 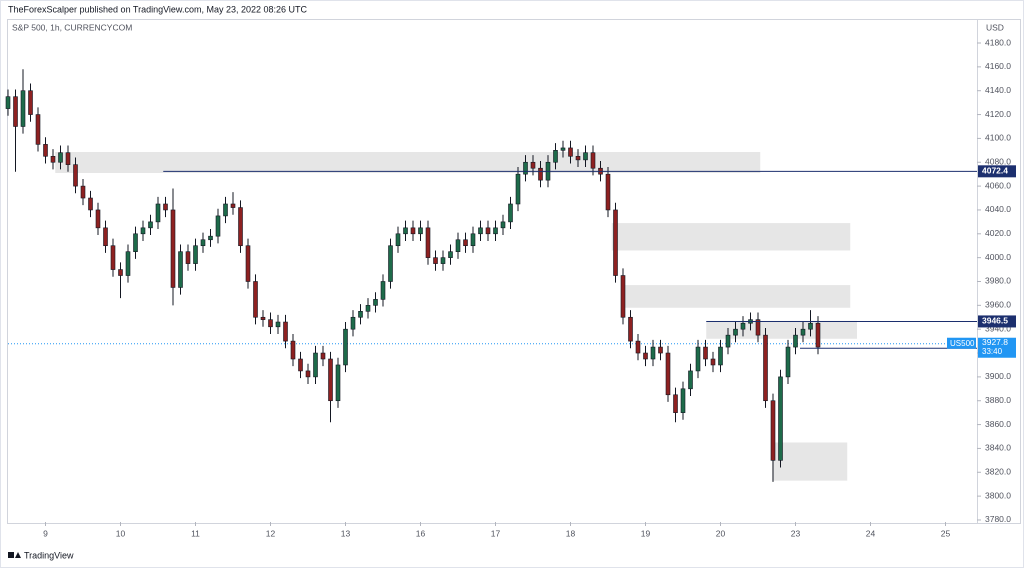 What do you see at coordinates (995, 342) in the screenshot?
I see `current-price-label: 3927.8` at bounding box center [995, 342].